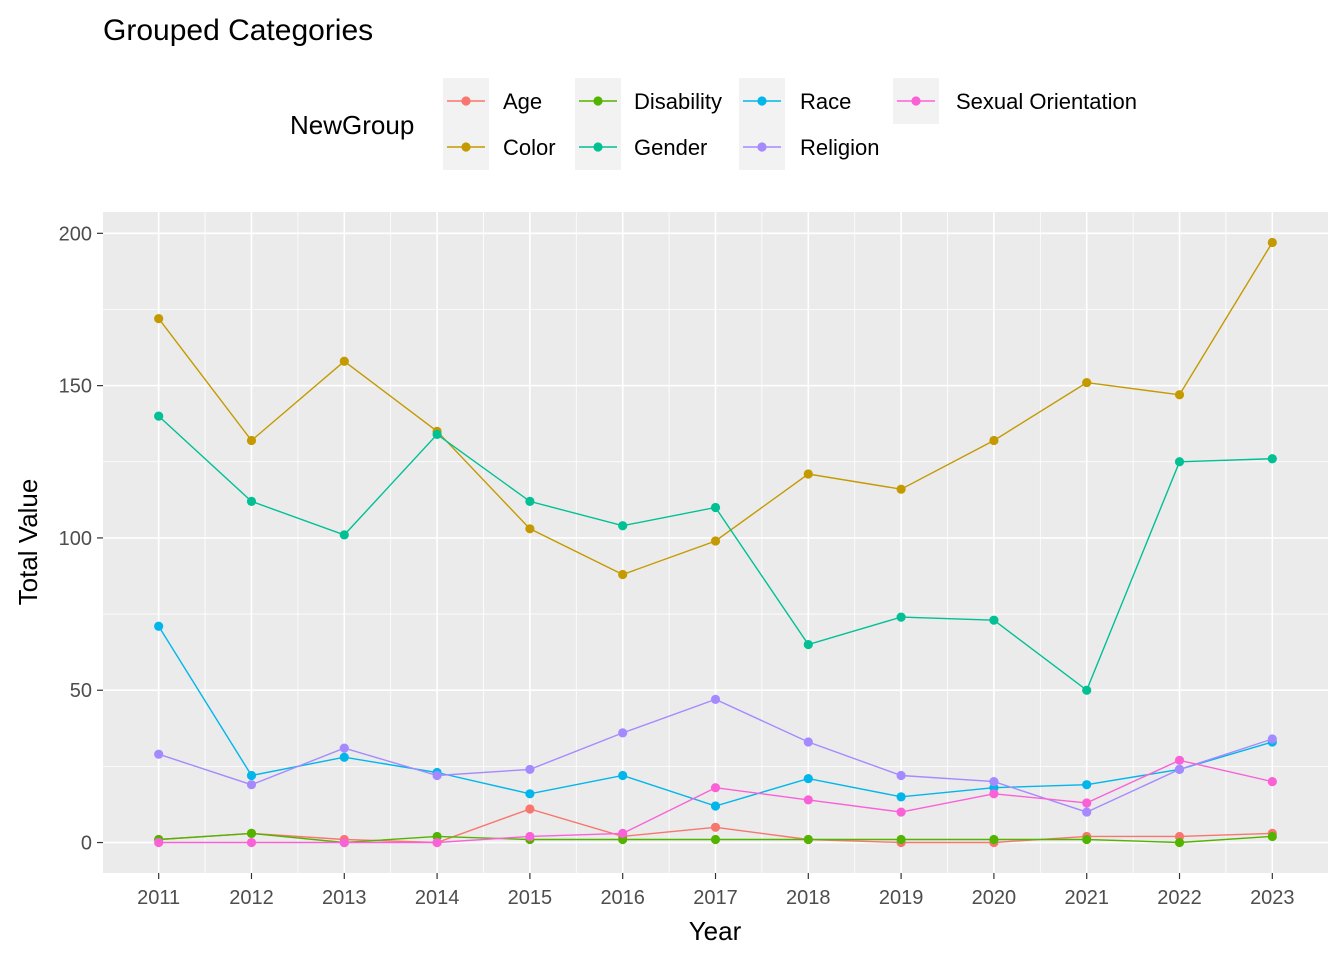  I want to click on y-tick-label: 50, so click(81, 691).